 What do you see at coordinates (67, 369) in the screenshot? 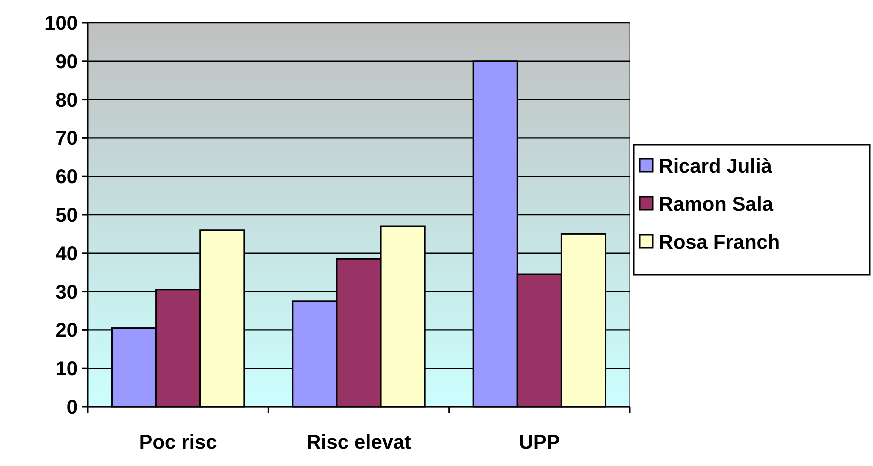
I see `y-tick-label: 10` at bounding box center [67, 369].